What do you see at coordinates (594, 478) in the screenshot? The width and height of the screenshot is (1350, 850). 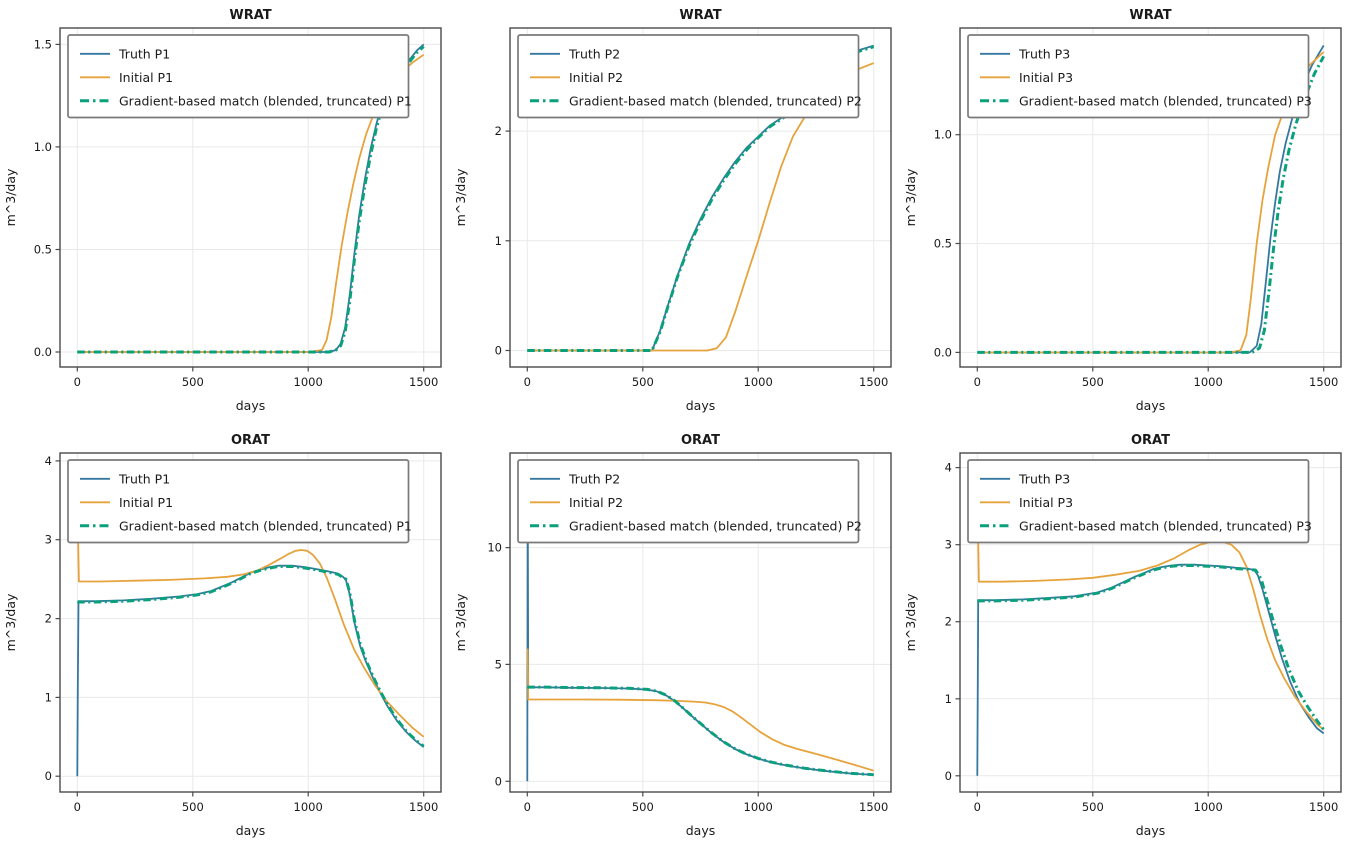 I see `legend-label: Truth P2` at bounding box center [594, 478].